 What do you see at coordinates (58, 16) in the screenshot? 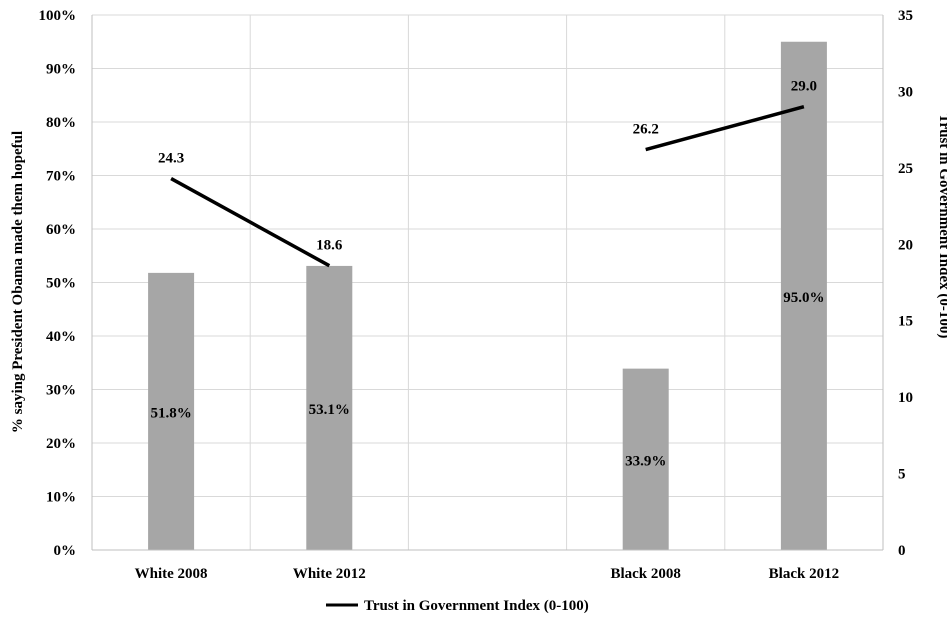
I see `y-tick-left: 100%` at bounding box center [58, 16].